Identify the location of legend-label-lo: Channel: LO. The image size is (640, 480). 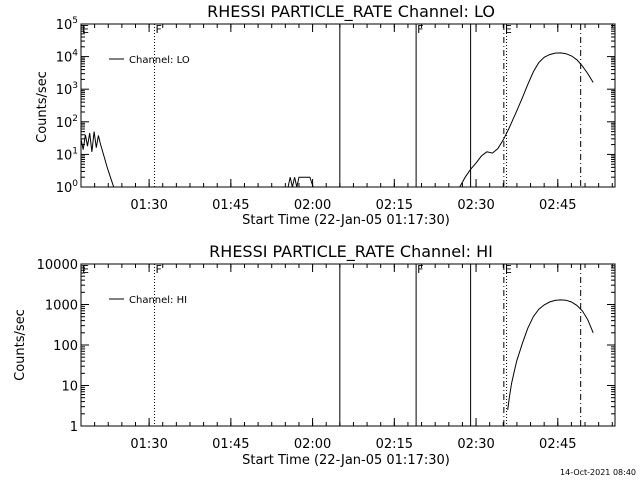
(159, 60).